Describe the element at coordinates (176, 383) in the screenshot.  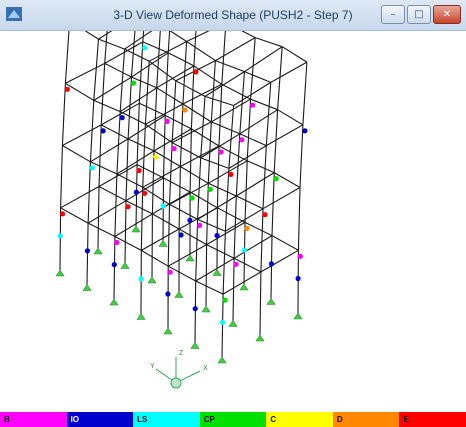
I see `axes-origin` at that location.